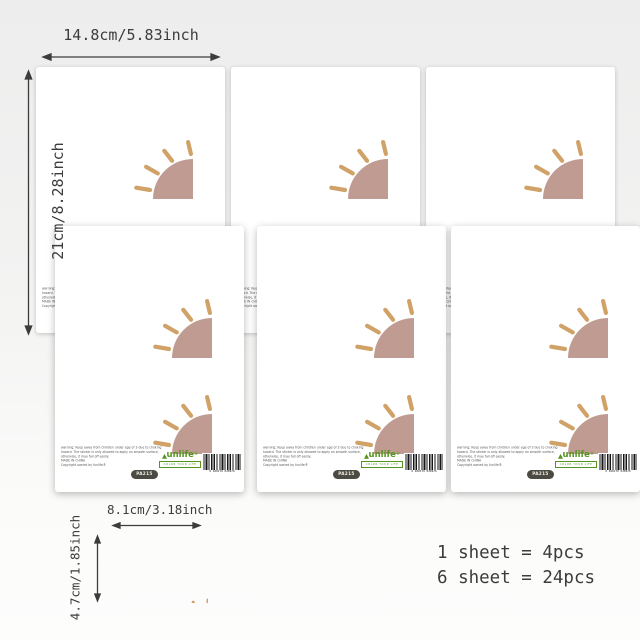 The width and height of the screenshot is (640, 640). I want to click on count-note-2: 6 sheet = 24pcs, so click(516, 578).